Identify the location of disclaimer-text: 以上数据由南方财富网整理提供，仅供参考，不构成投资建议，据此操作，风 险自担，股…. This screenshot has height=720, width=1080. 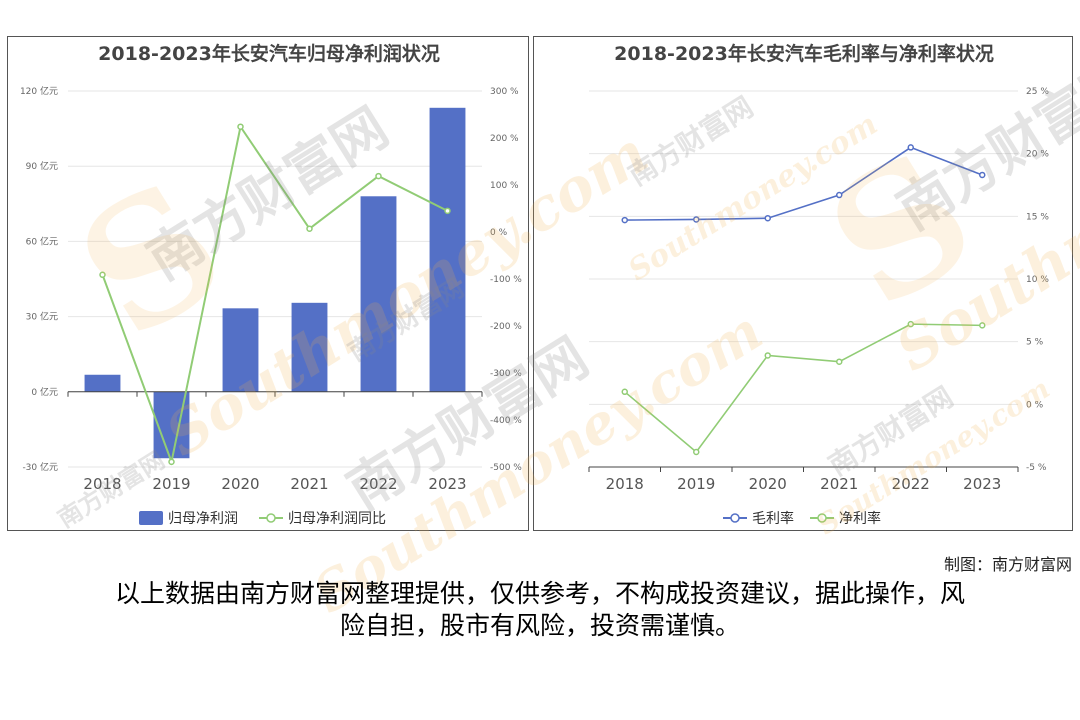
(540, 610).